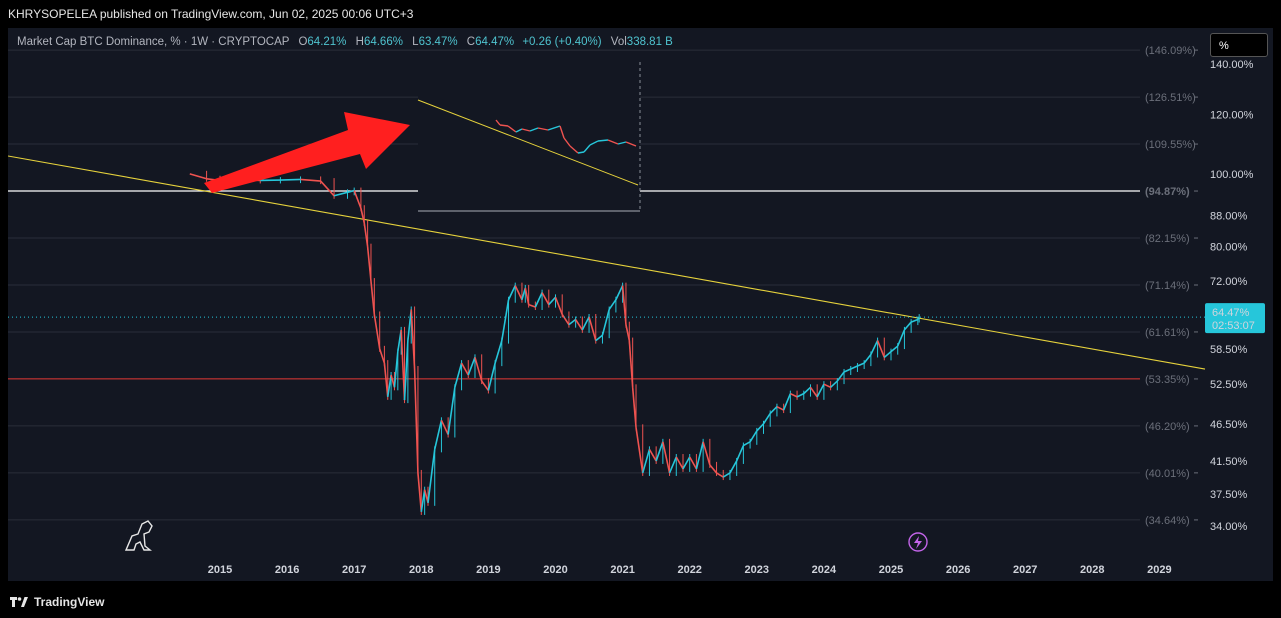 Image resolution: width=1281 pixels, height=618 pixels. Describe the element at coordinates (359, 42) in the screenshot. I see `legend-high-label: H` at that location.